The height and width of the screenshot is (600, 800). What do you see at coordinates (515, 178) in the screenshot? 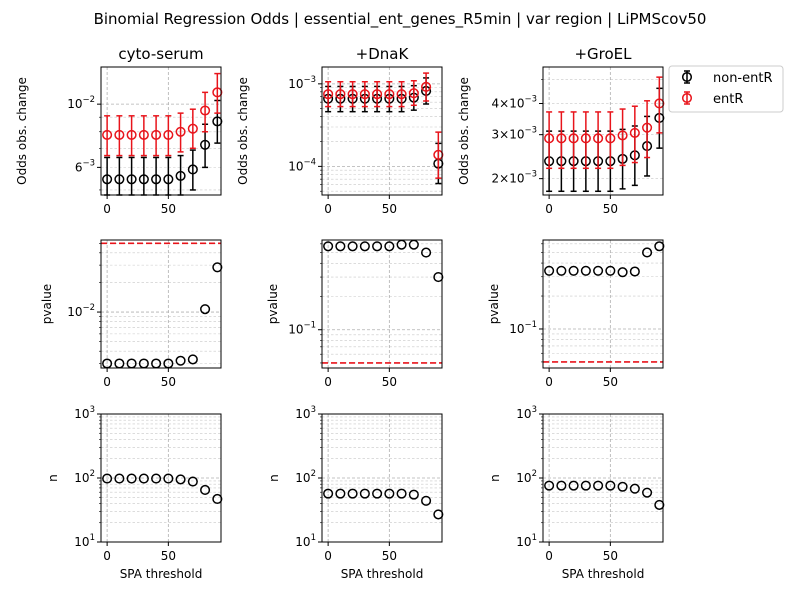
I see `y-tick-label: 2×10⁻³` at bounding box center [515, 178].